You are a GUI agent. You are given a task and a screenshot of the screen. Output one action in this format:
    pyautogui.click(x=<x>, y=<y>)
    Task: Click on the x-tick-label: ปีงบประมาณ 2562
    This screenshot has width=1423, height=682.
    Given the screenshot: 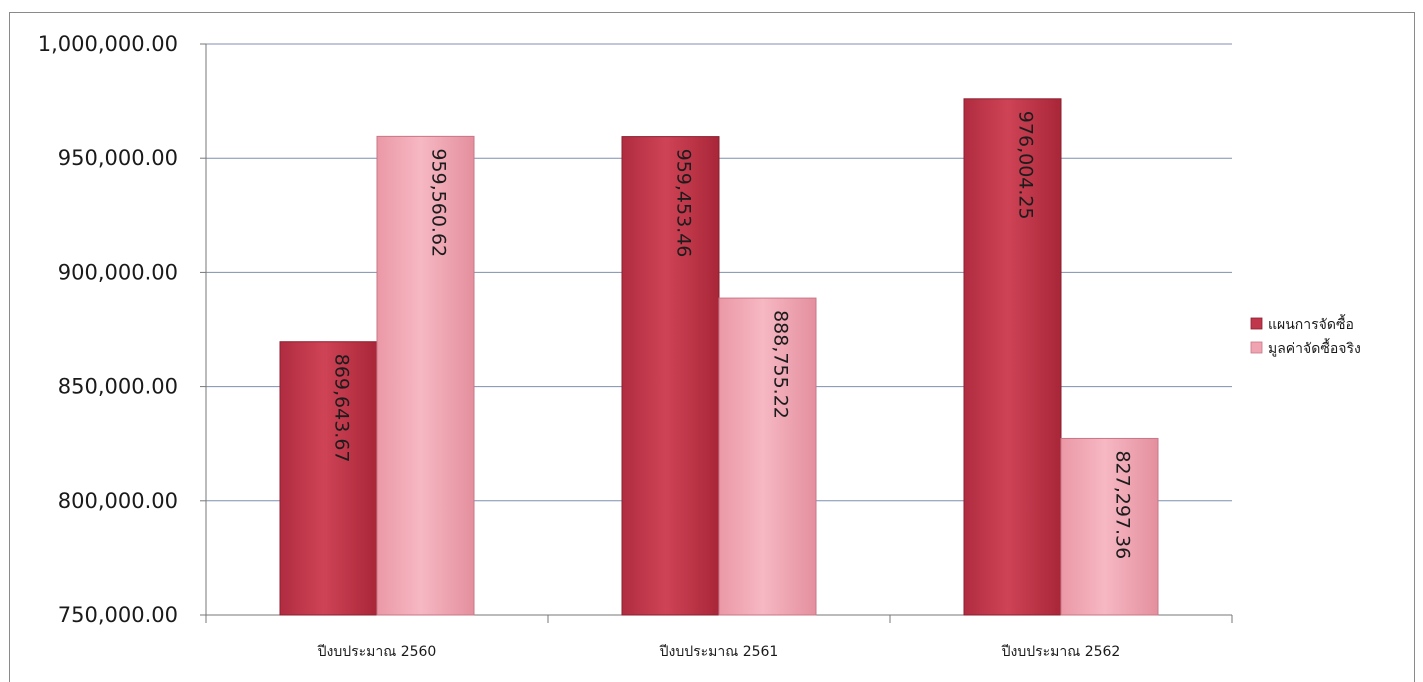 What is the action you would take?
    pyautogui.click(x=1060, y=652)
    